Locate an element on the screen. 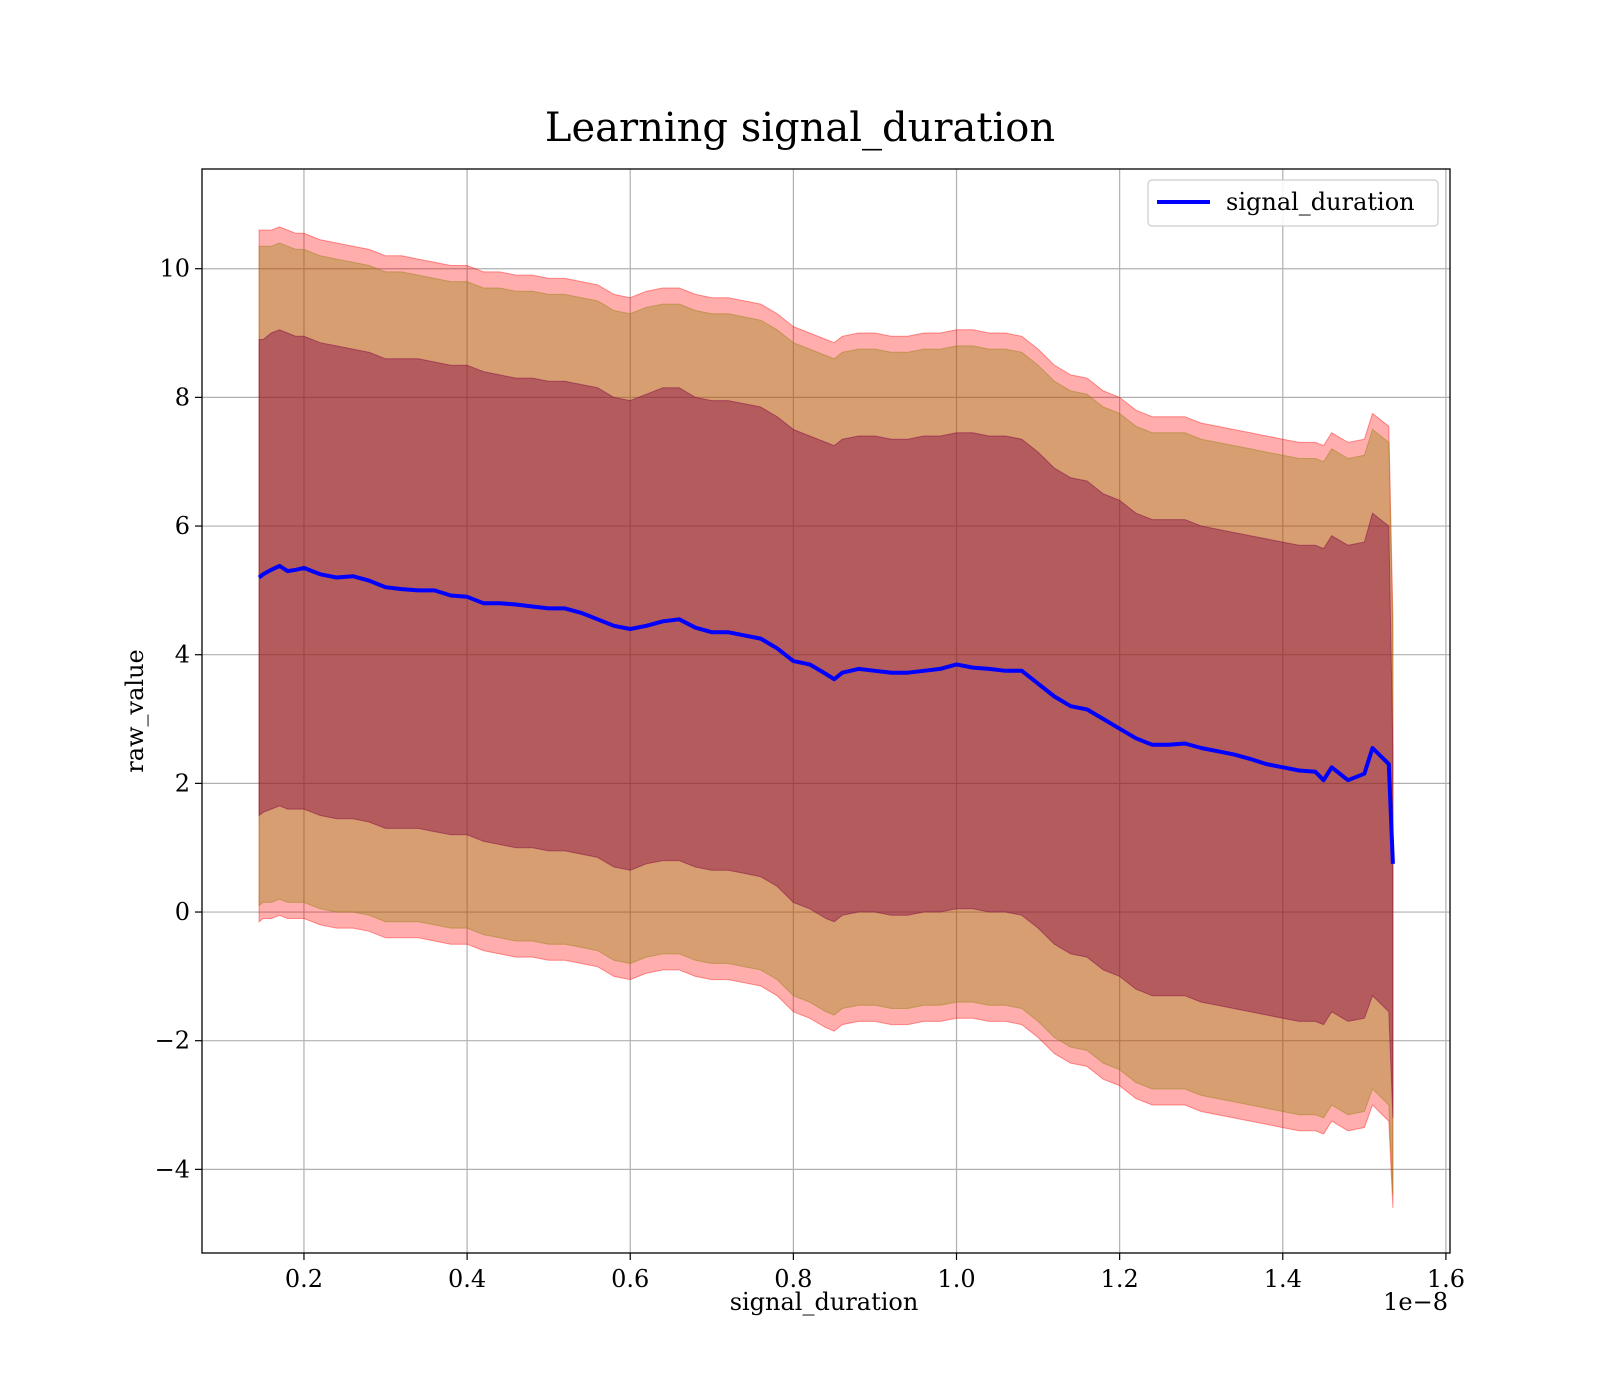  y-axis: −4 −2 0 2 4 6 8 10 is located at coordinates (178, 719).